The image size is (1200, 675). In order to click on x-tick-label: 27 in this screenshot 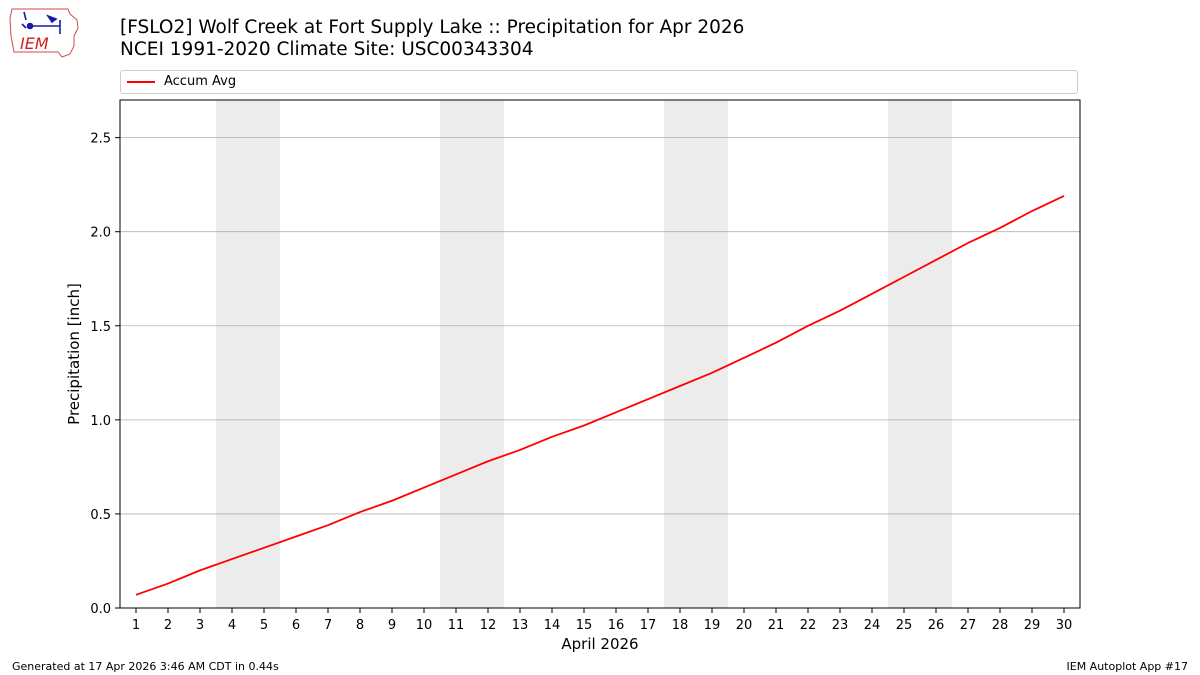, I will do `click(968, 625)`.